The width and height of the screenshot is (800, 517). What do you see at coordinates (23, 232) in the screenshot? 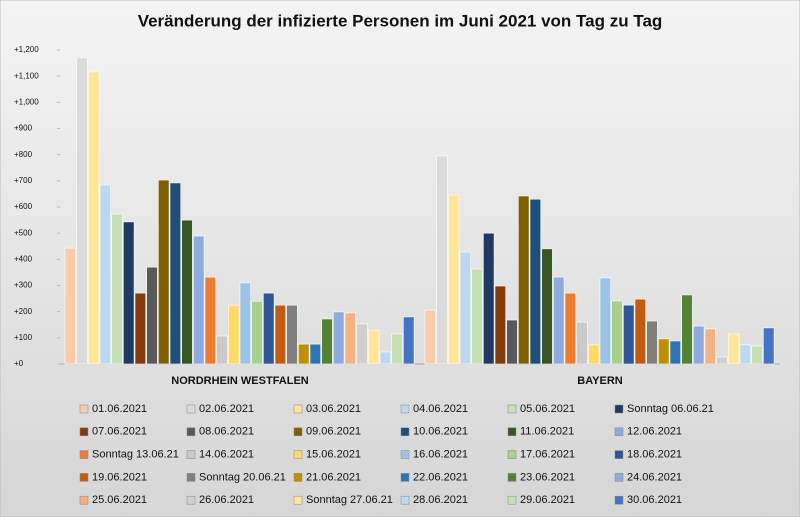
I see `y-tick-label: +500` at bounding box center [23, 232].